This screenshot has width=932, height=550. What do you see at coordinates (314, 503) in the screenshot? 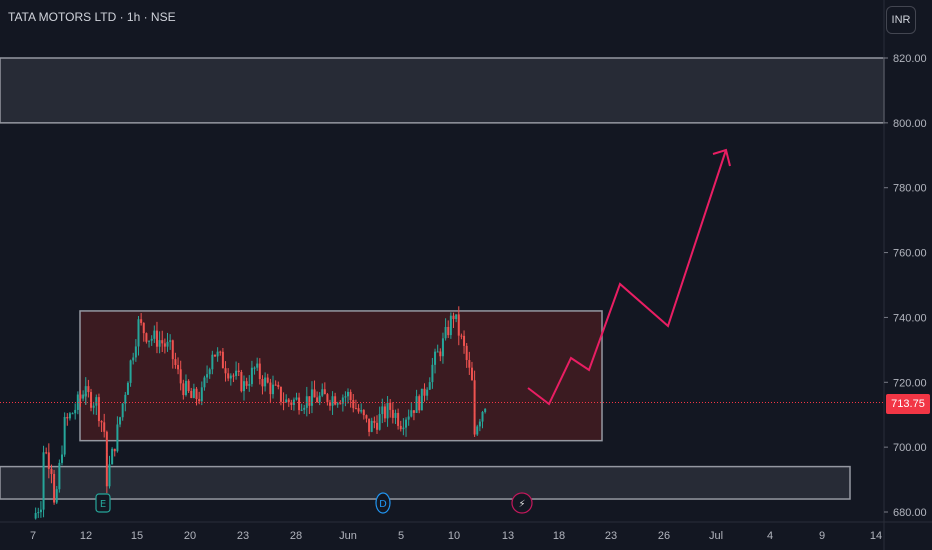
I see `event-markers-layer: E D ⚡` at bounding box center [314, 503].